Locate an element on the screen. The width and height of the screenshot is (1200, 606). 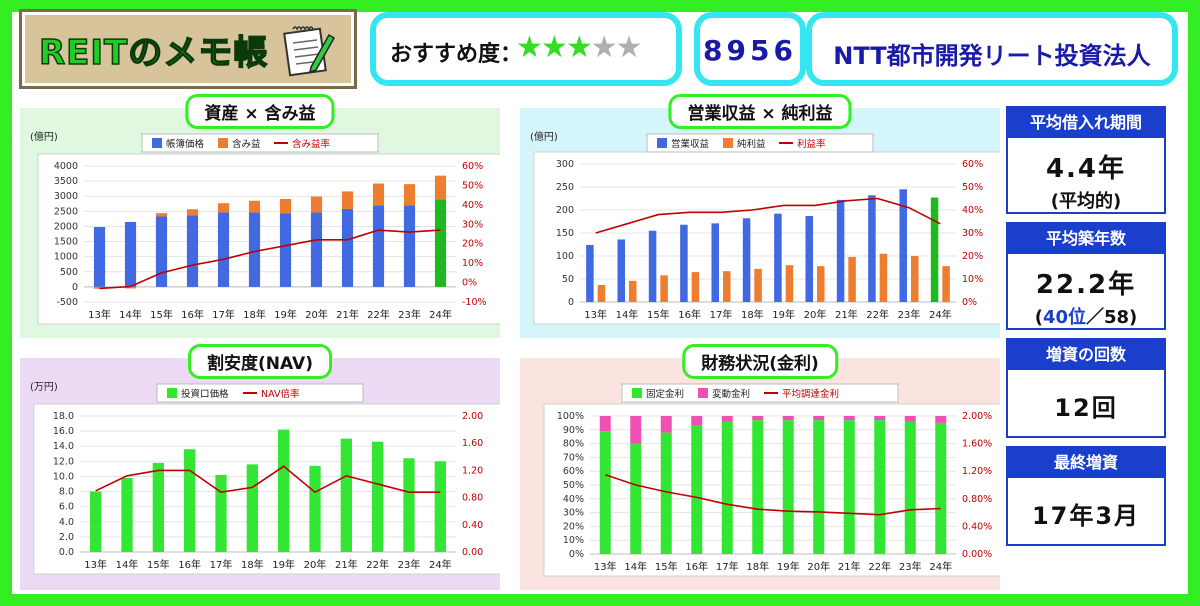
unit-label: (億円) is located at coordinates (544, 136).